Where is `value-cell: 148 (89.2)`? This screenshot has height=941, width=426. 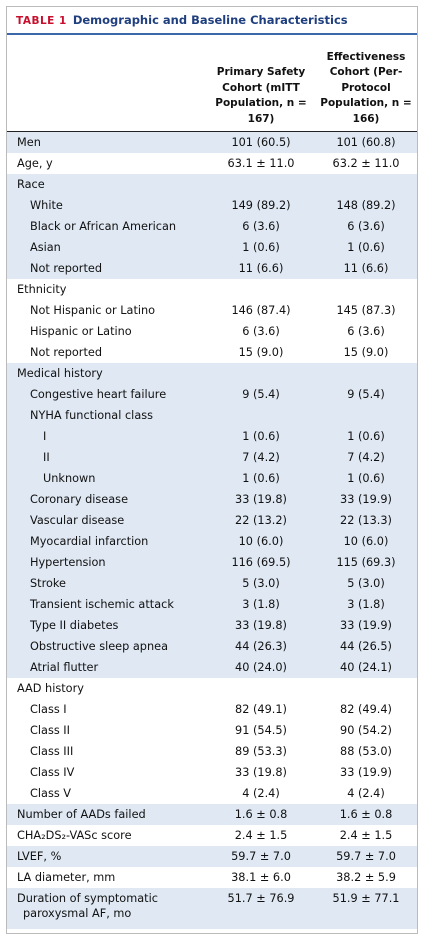 value-cell: 148 (89.2) is located at coordinates (366, 205).